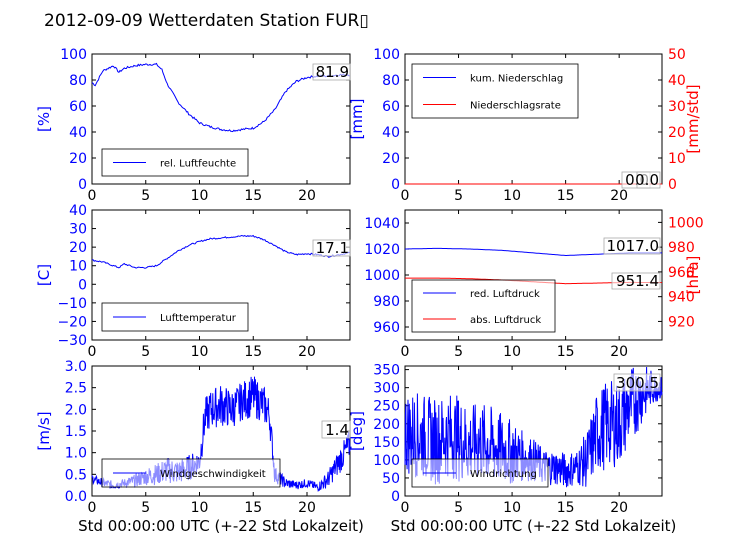  I want to click on y-right-tick-label: 940, so click(681, 298).